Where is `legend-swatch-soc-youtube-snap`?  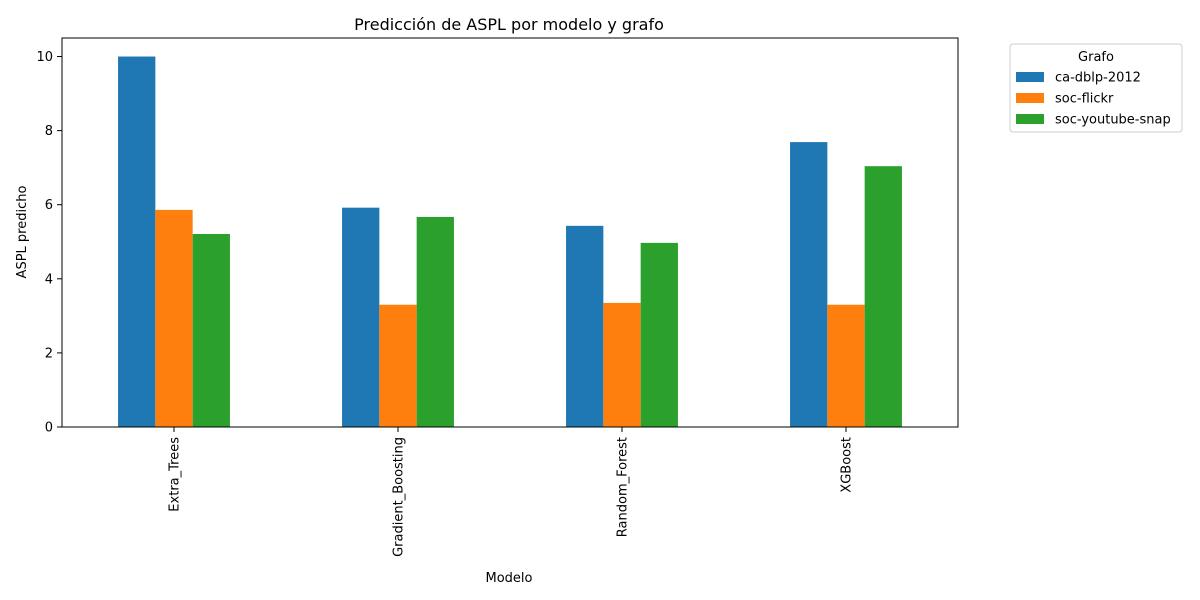
legend-swatch-soc-youtube-snap is located at coordinates (1030, 119).